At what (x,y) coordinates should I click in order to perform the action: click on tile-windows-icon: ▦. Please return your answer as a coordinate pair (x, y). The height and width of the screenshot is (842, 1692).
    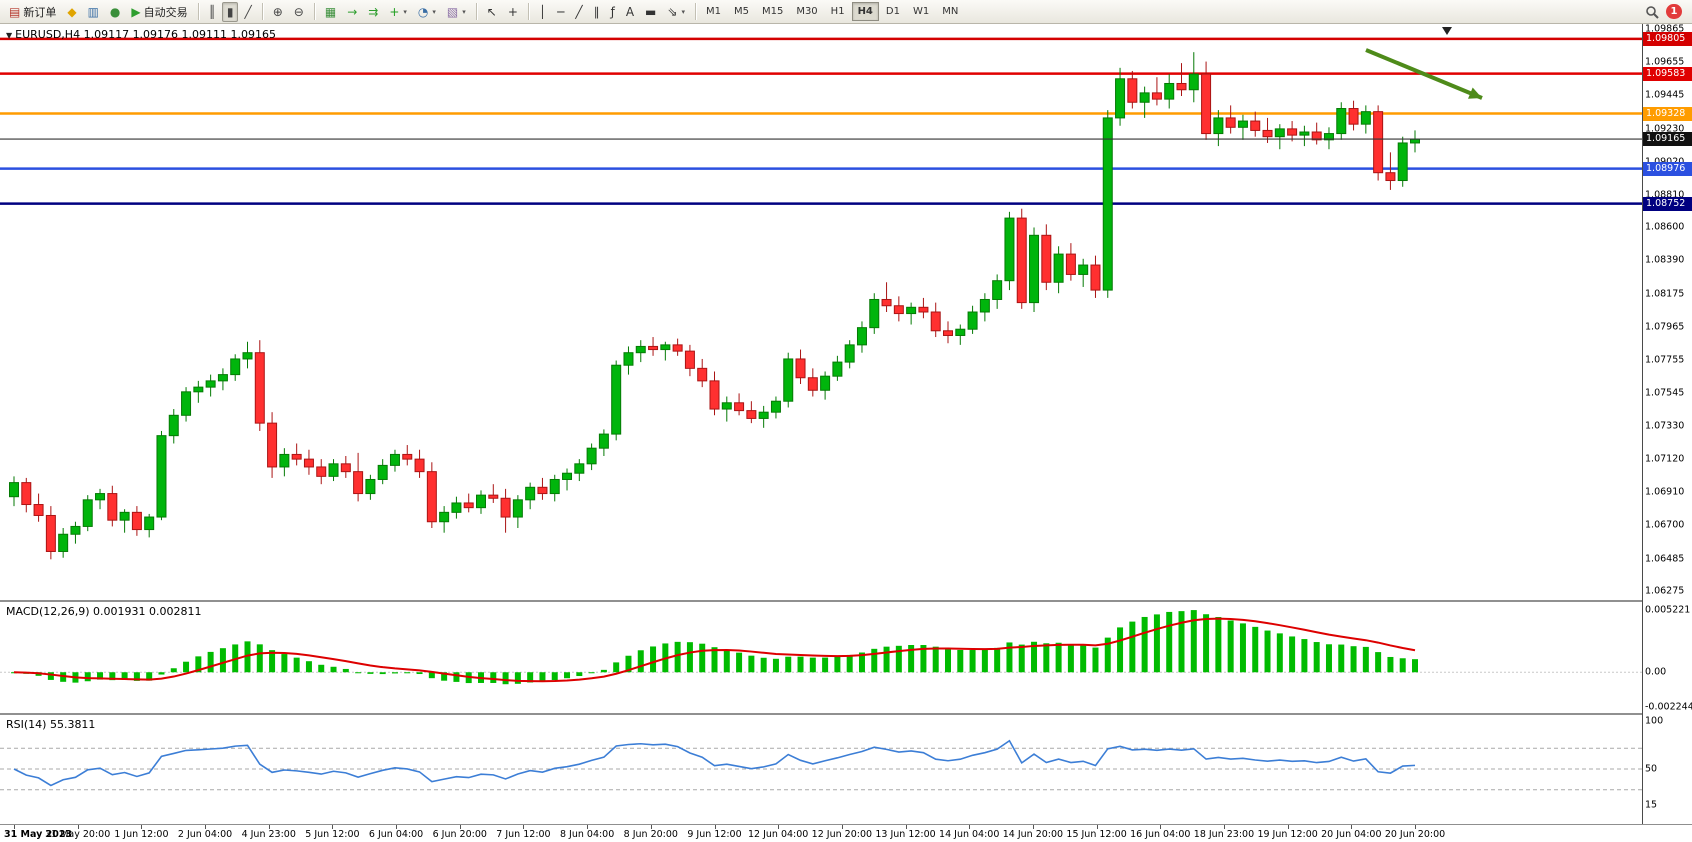
    Looking at the image, I should click on (330, 12).